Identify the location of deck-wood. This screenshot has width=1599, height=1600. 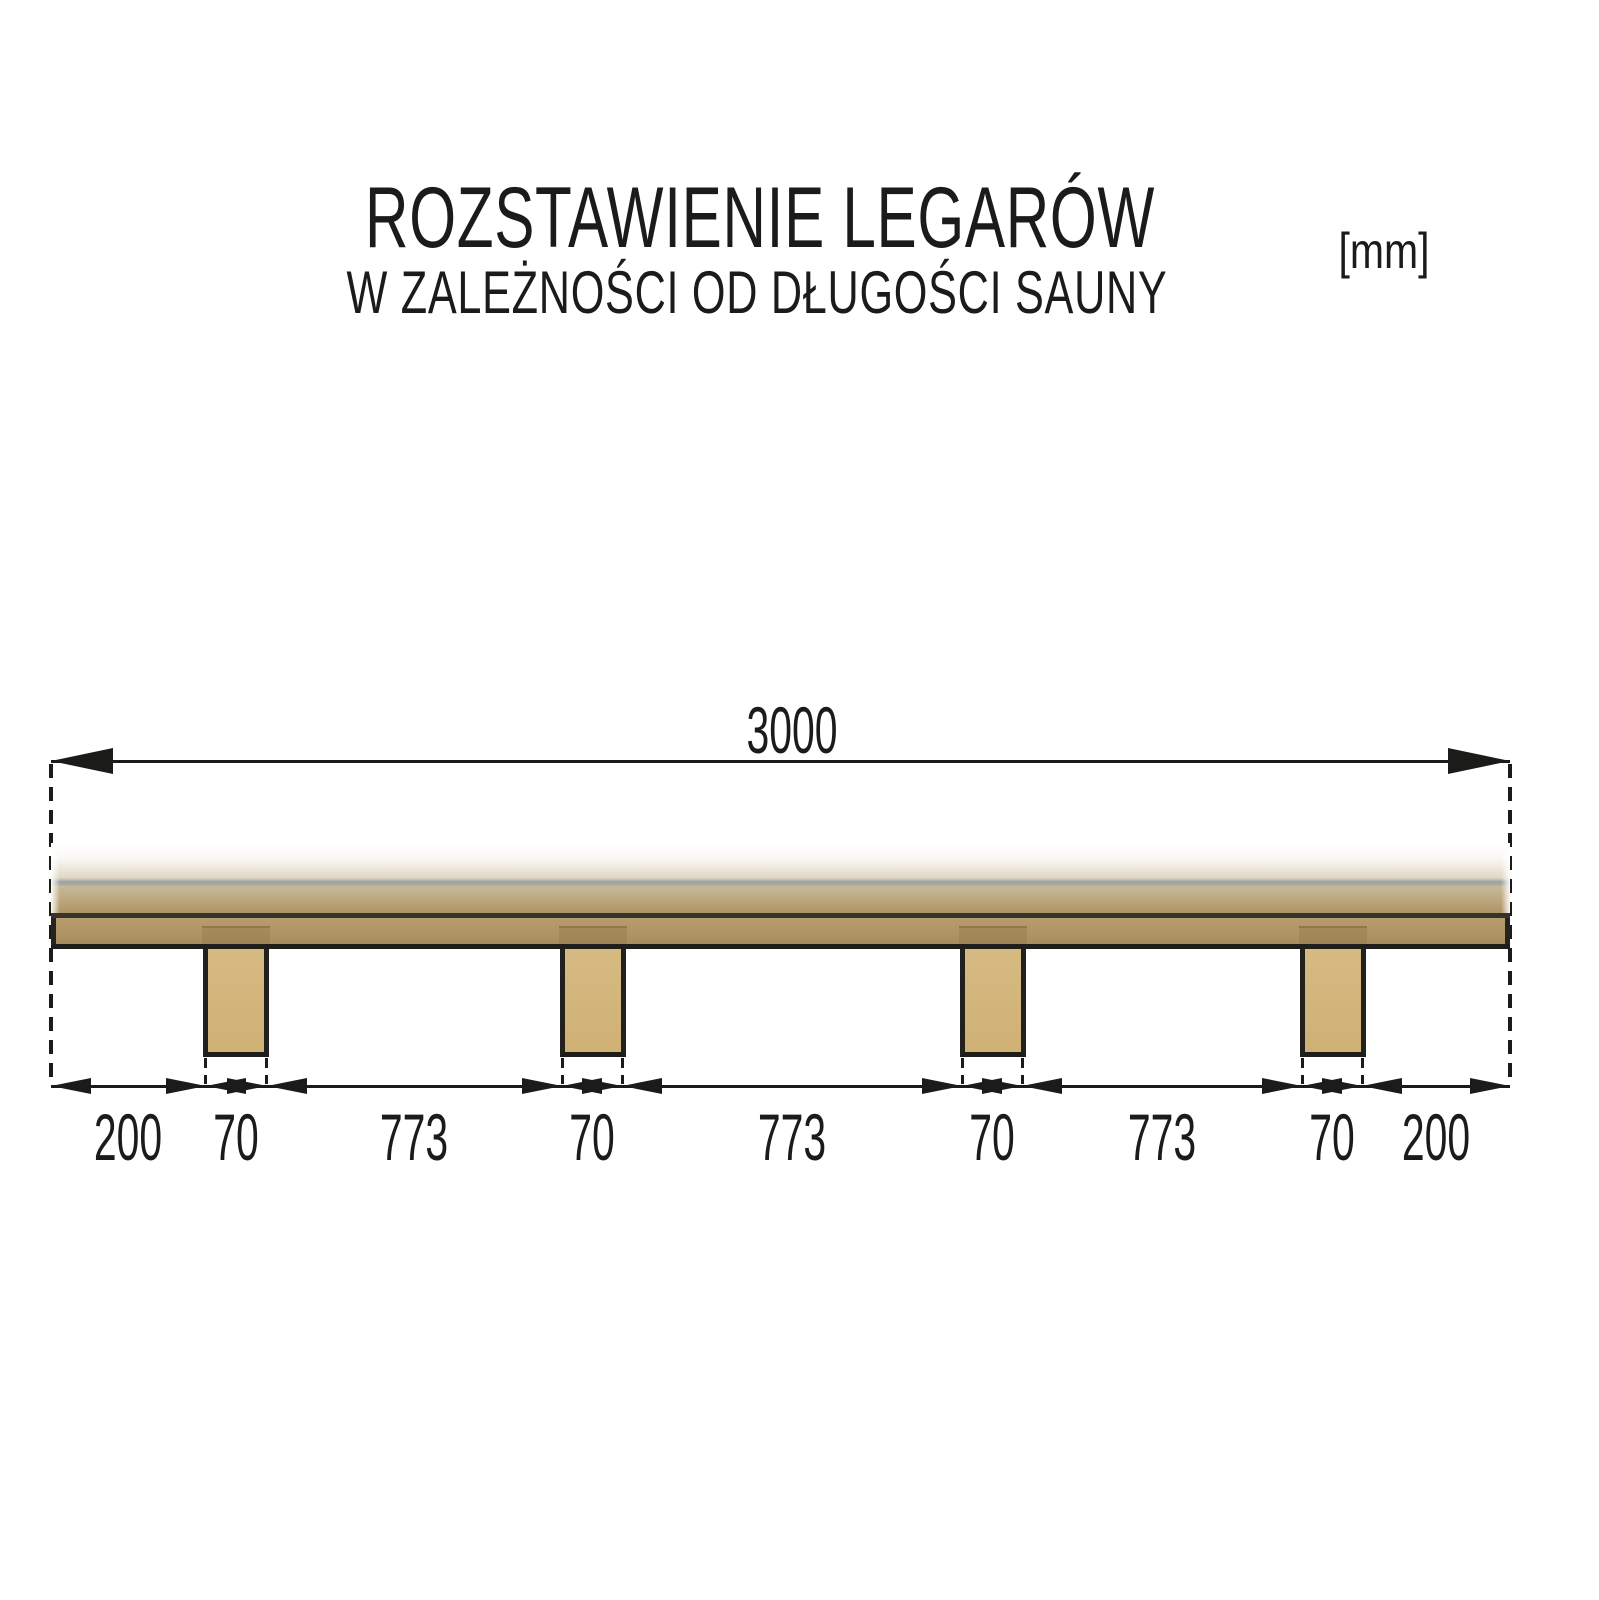
(780, 898).